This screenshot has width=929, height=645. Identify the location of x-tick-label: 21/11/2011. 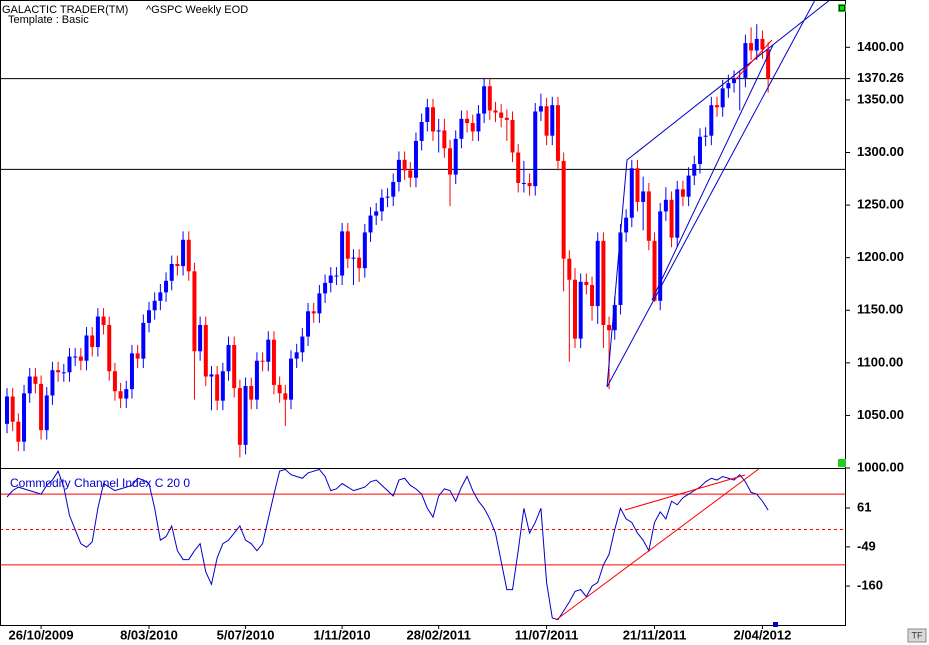
(655, 634).